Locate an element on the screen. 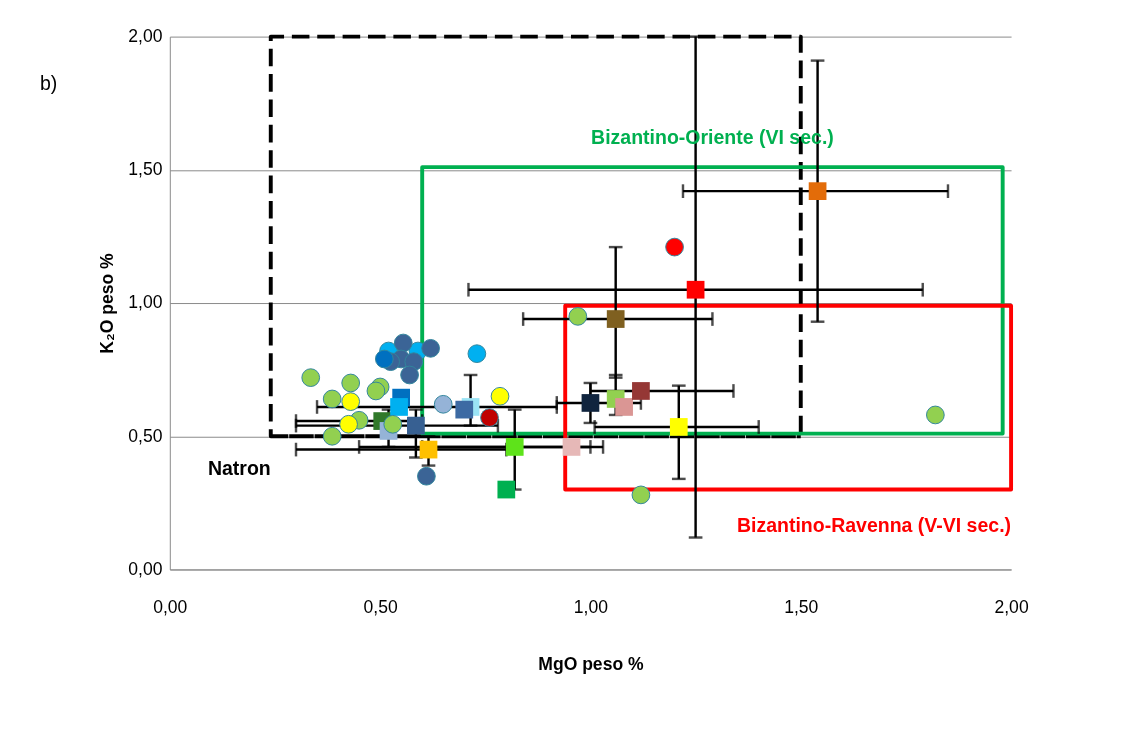 This screenshot has width=1136, height=755. y-tick-label: 1,50 is located at coordinates (145, 169).